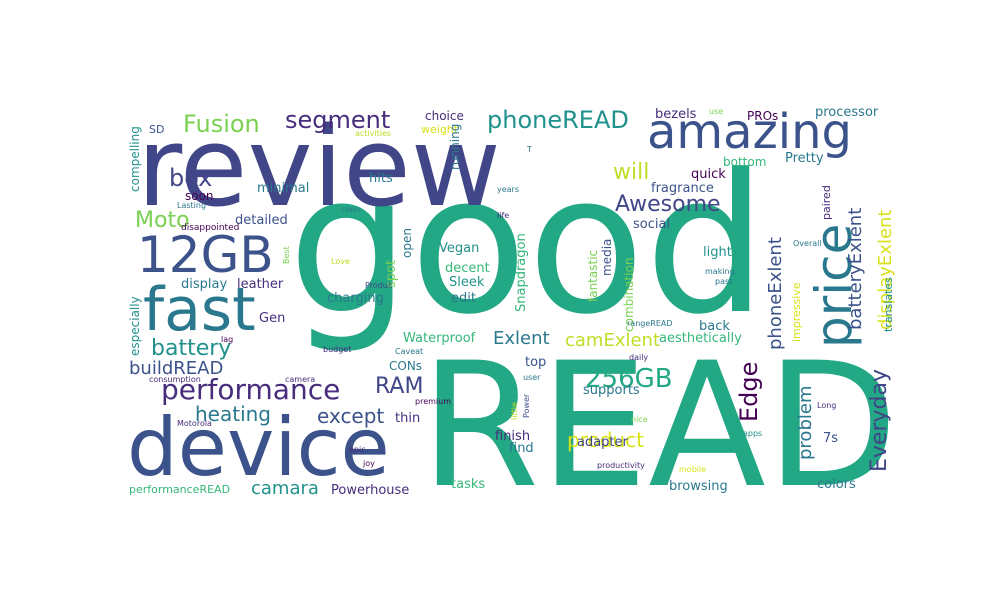 Image resolution: width=1000 pixels, height=600 pixels. I want to click on word-lag: lag, so click(227, 339).